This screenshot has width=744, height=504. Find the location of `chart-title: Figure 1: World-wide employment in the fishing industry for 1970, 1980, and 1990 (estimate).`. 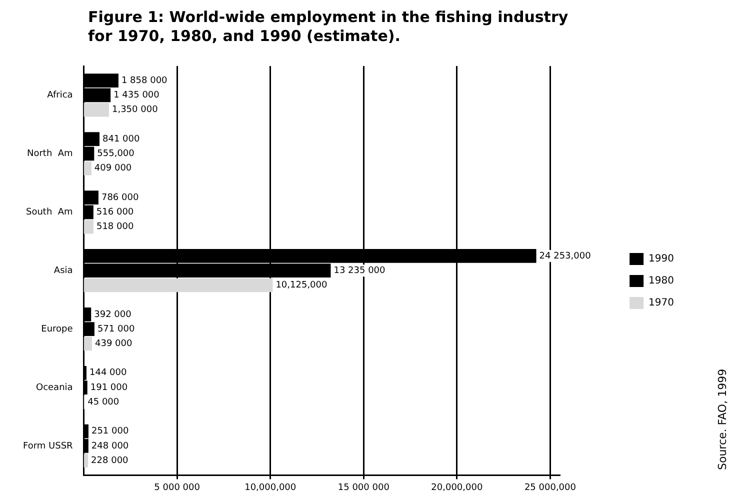

chart-title: Figure 1: World-wide employment in the fishing industry for 1970, 1980, and 1990 (estimate). is located at coordinates (328, 27).